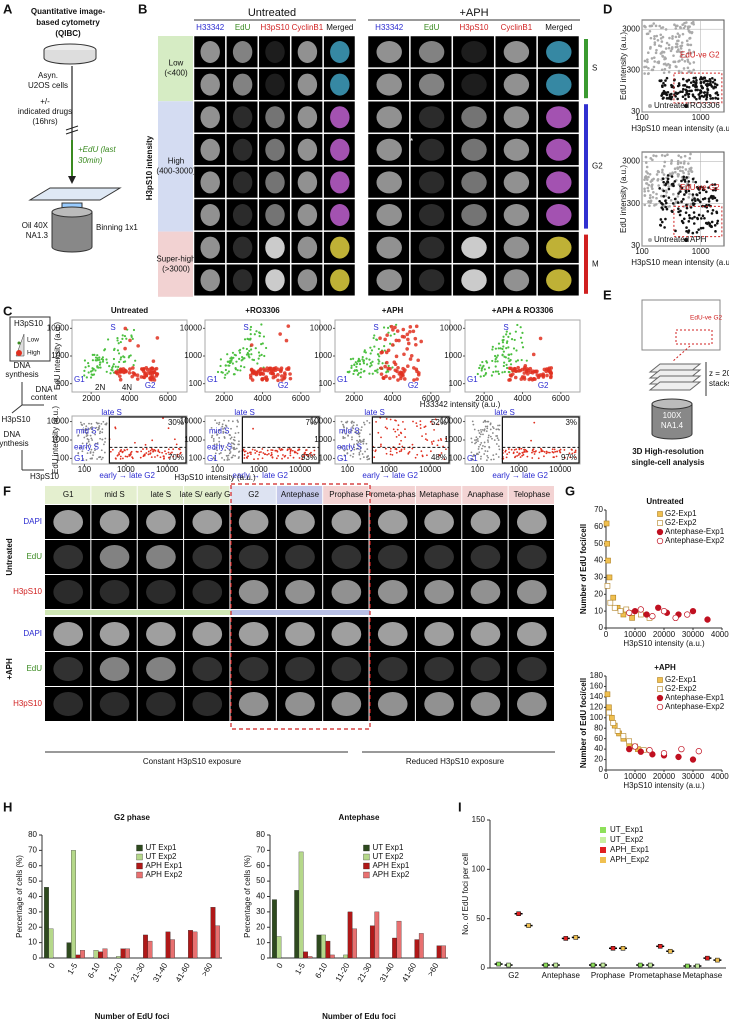  I want to click on point, so click(640, 609).